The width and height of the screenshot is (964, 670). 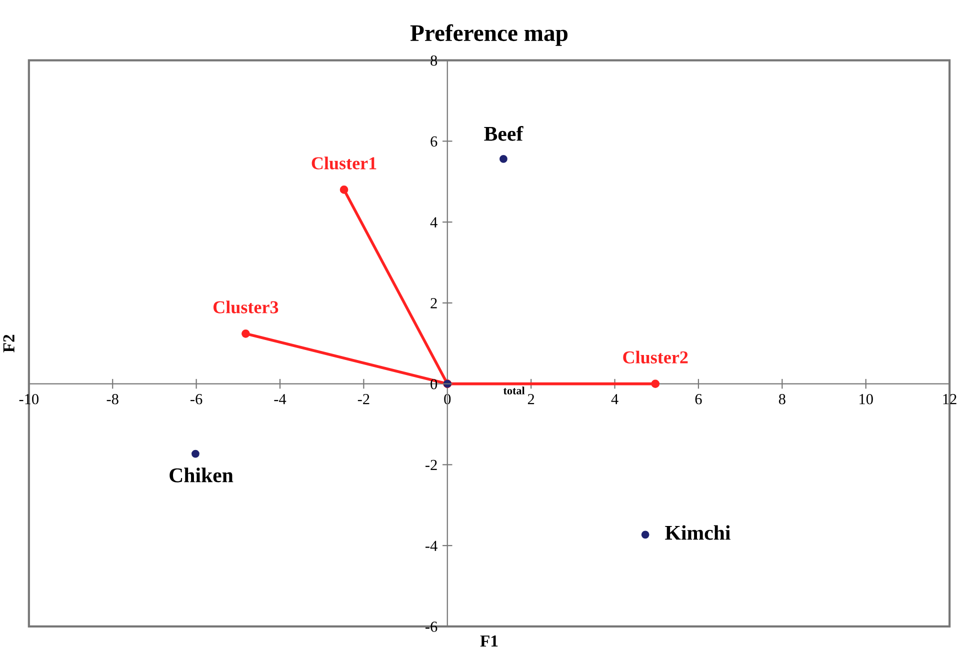 What do you see at coordinates (447, 399) in the screenshot?
I see `x-tick-label: 0` at bounding box center [447, 399].